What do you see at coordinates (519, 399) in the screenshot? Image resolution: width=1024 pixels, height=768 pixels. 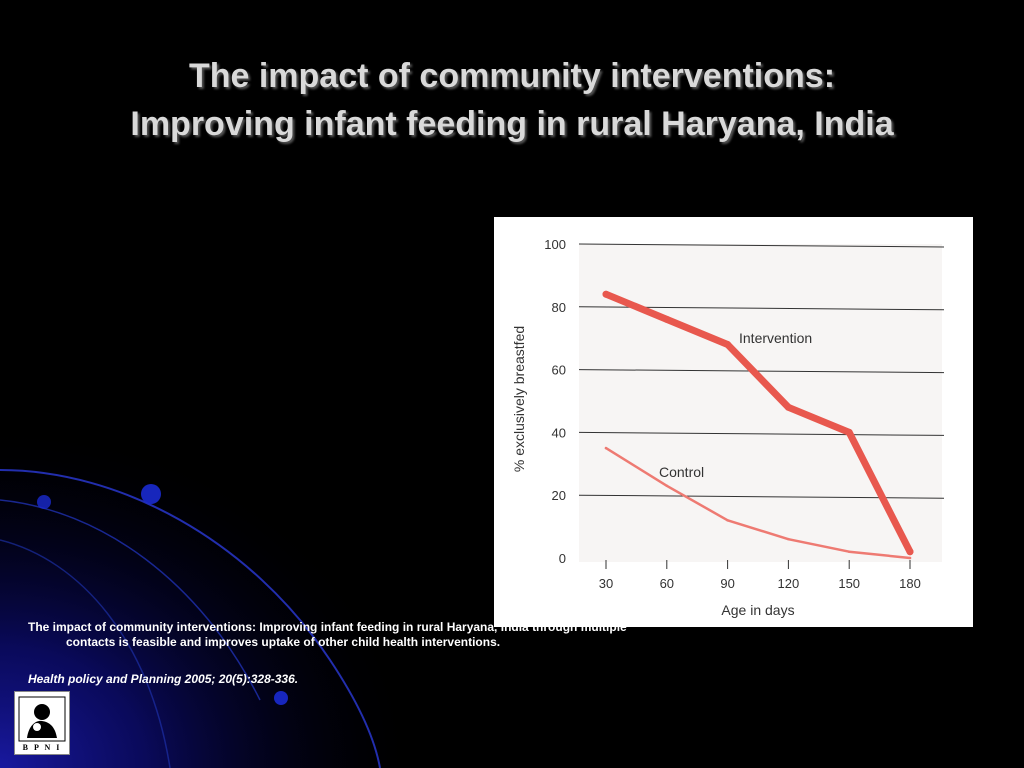 I see `y-axis-label: % exclusively breastfed` at bounding box center [519, 399].